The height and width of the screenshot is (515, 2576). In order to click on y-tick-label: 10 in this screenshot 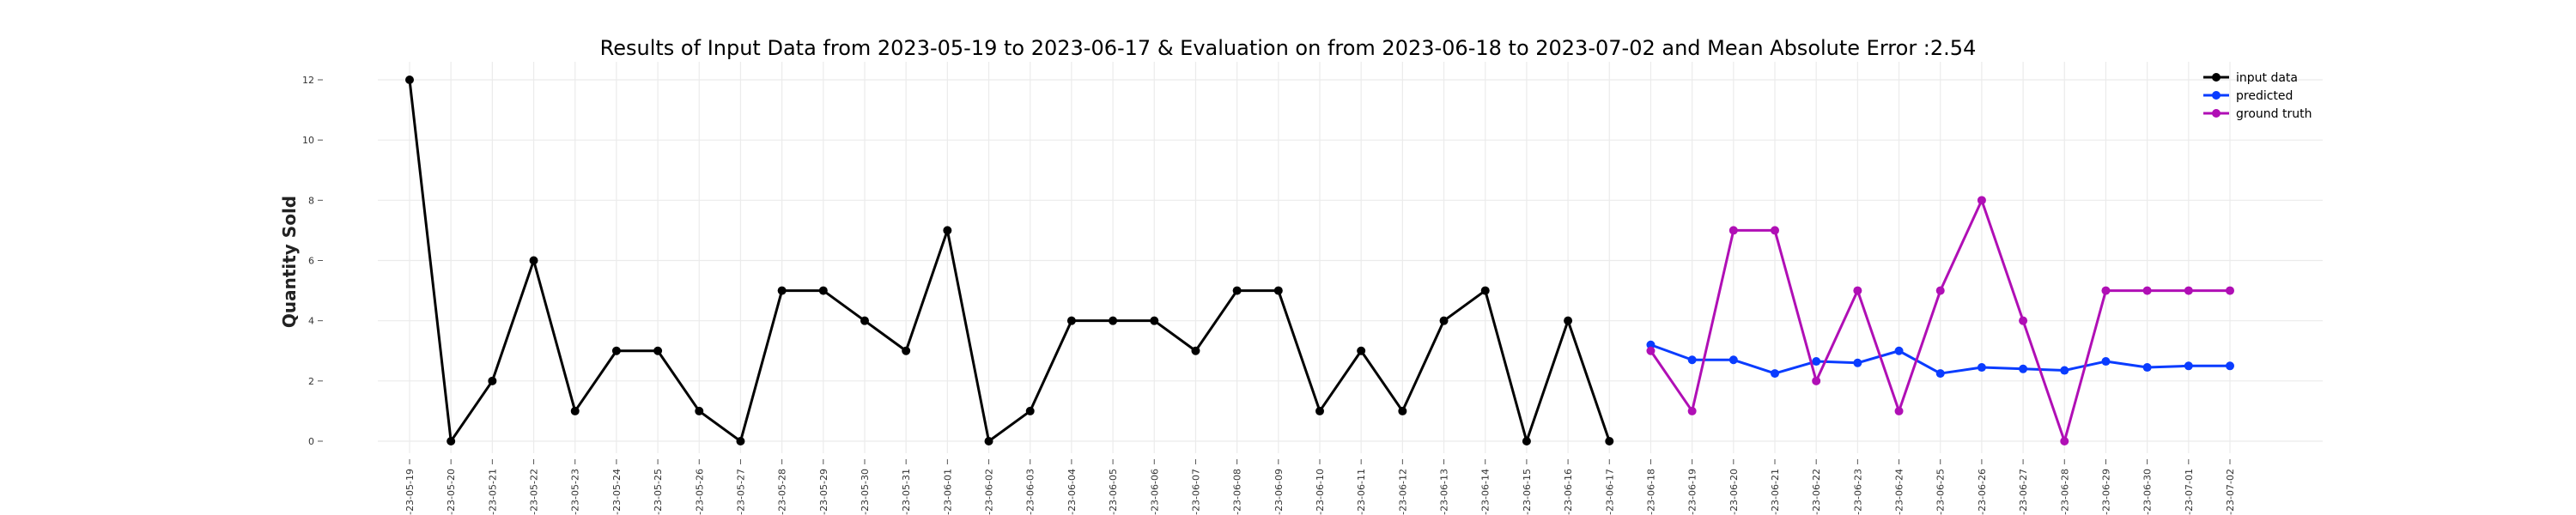, I will do `click(308, 140)`.